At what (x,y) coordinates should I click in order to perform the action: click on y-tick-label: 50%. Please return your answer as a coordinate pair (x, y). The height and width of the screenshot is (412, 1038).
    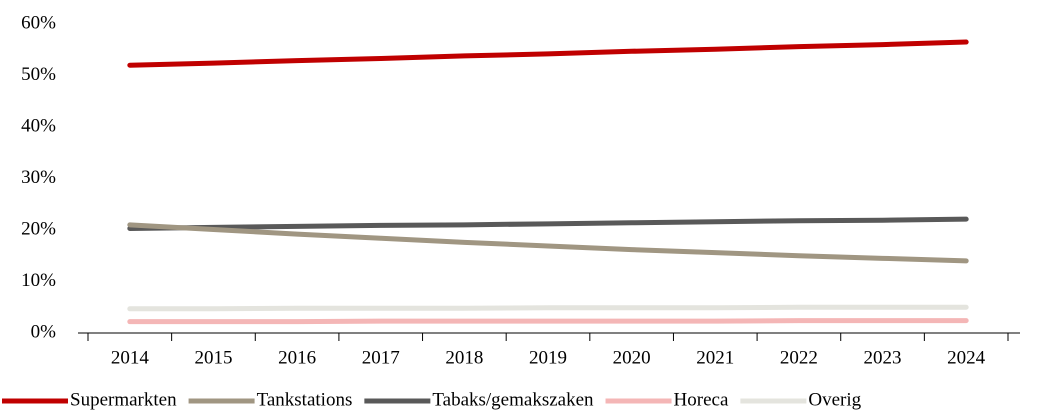
    Looking at the image, I should click on (38, 74).